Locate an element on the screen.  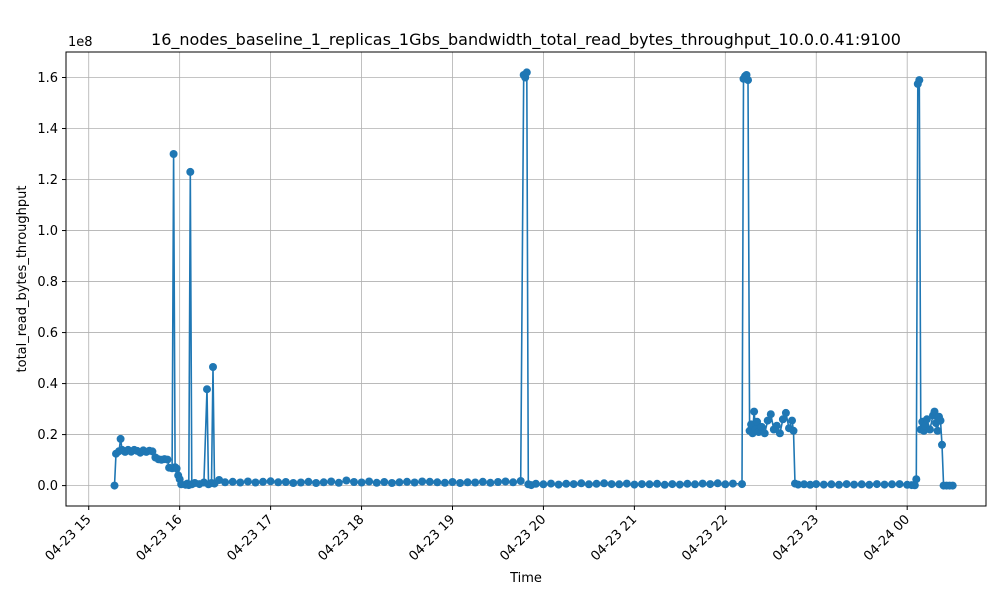
y-tick-label: 0.6 is located at coordinates (47, 333).